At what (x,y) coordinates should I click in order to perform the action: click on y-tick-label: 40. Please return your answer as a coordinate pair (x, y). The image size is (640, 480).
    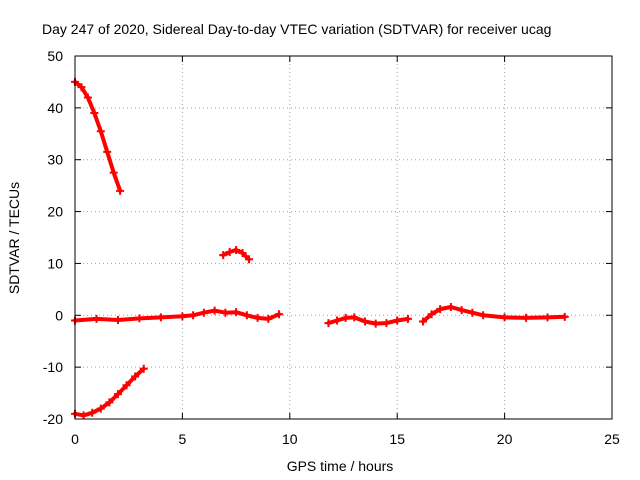
    Looking at the image, I should click on (55, 108).